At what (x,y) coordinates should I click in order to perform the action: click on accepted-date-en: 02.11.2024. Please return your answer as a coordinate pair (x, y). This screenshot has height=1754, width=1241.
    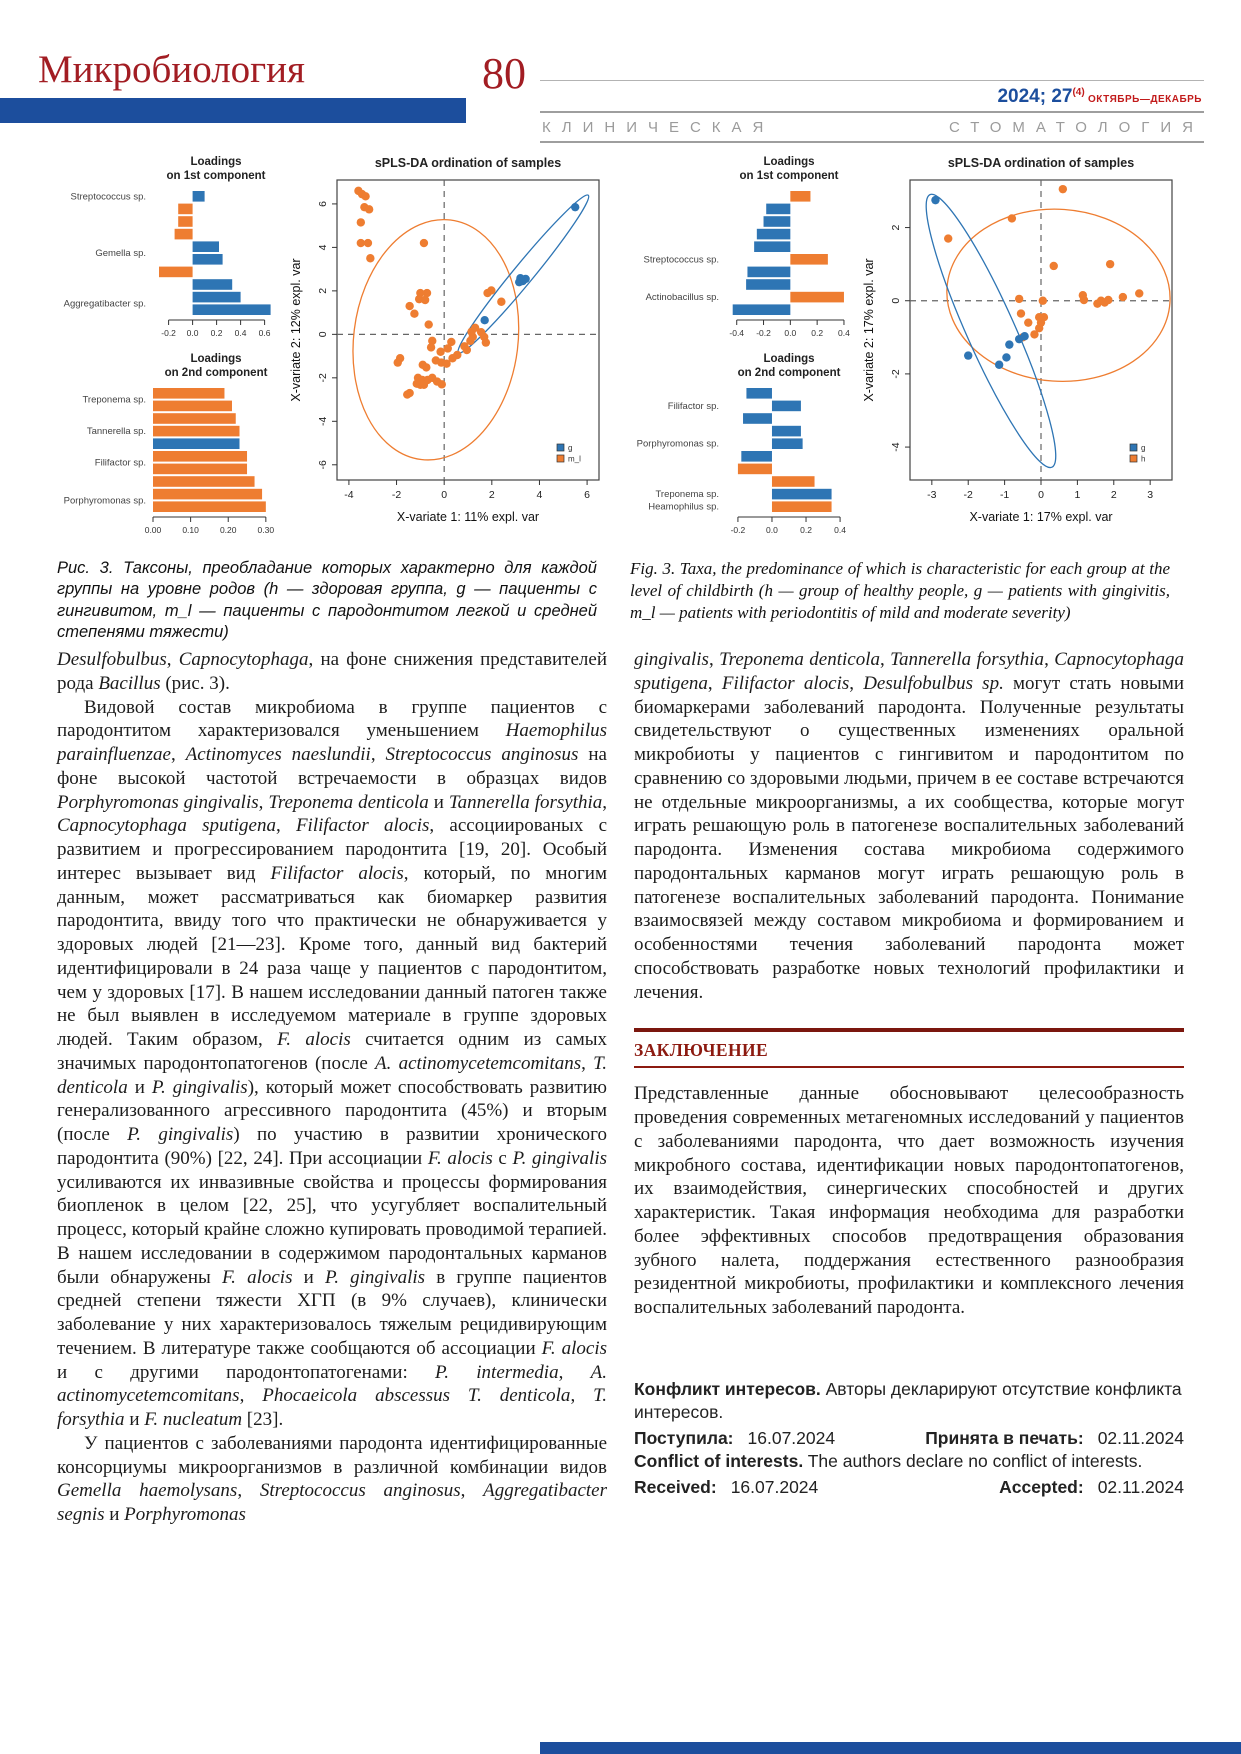
    Looking at the image, I should click on (1140, 1487).